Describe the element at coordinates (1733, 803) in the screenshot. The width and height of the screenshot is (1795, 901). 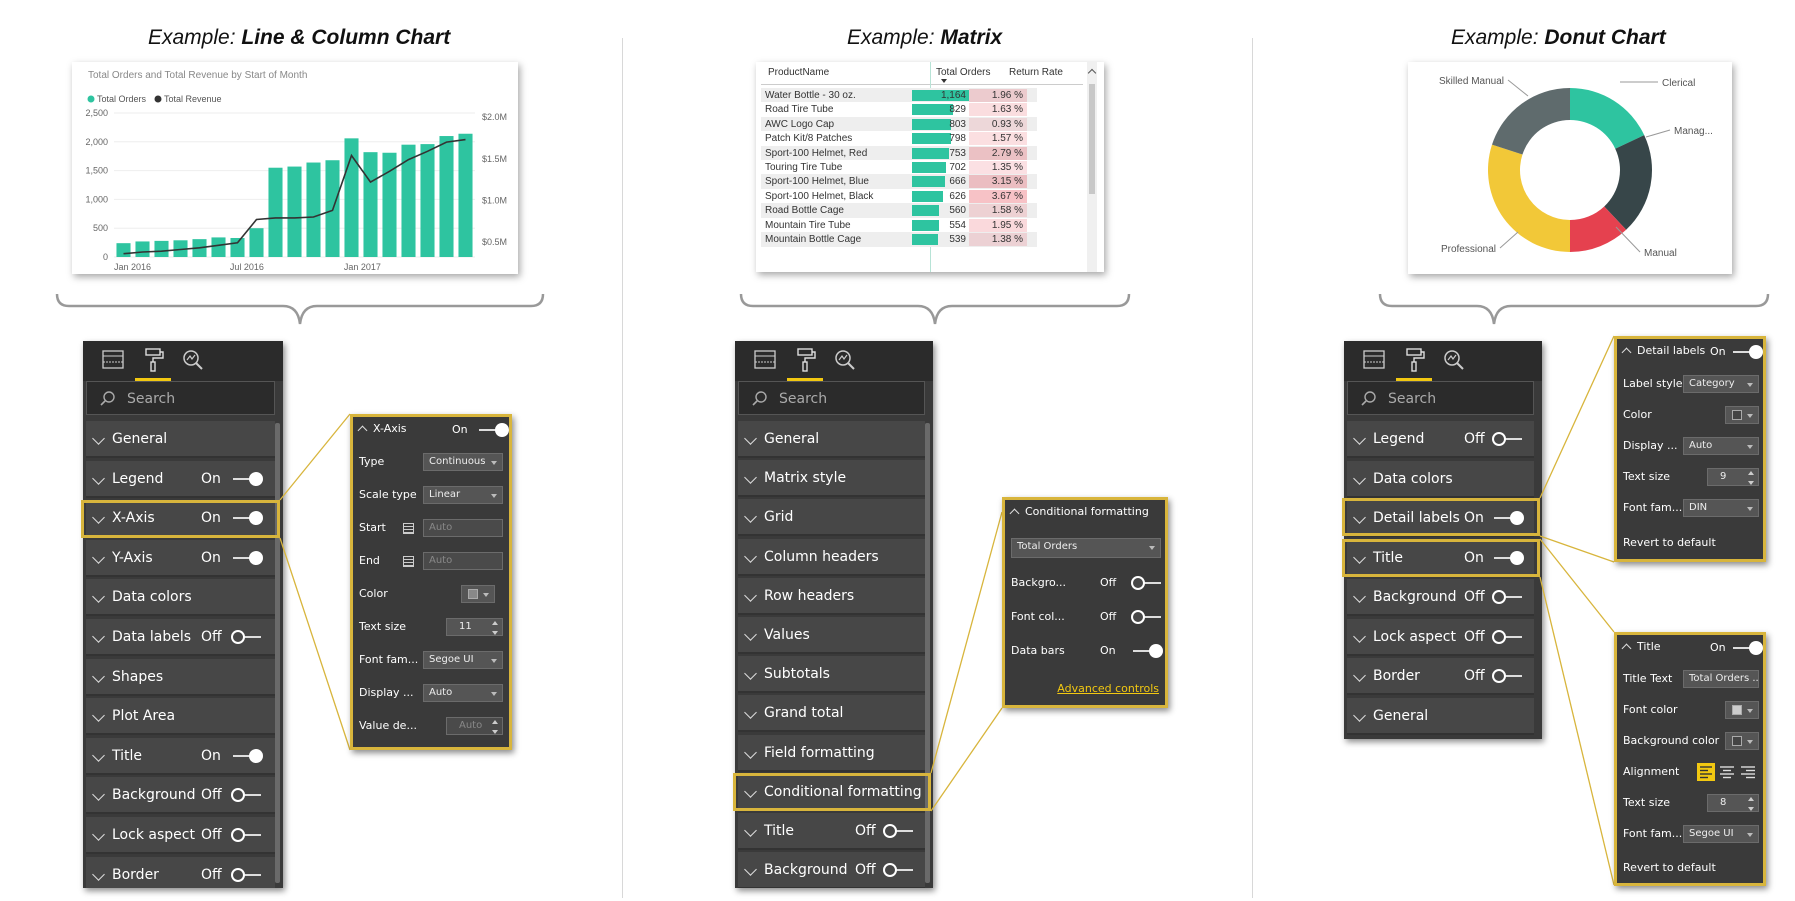
I see `text-size-stepper: 8` at that location.